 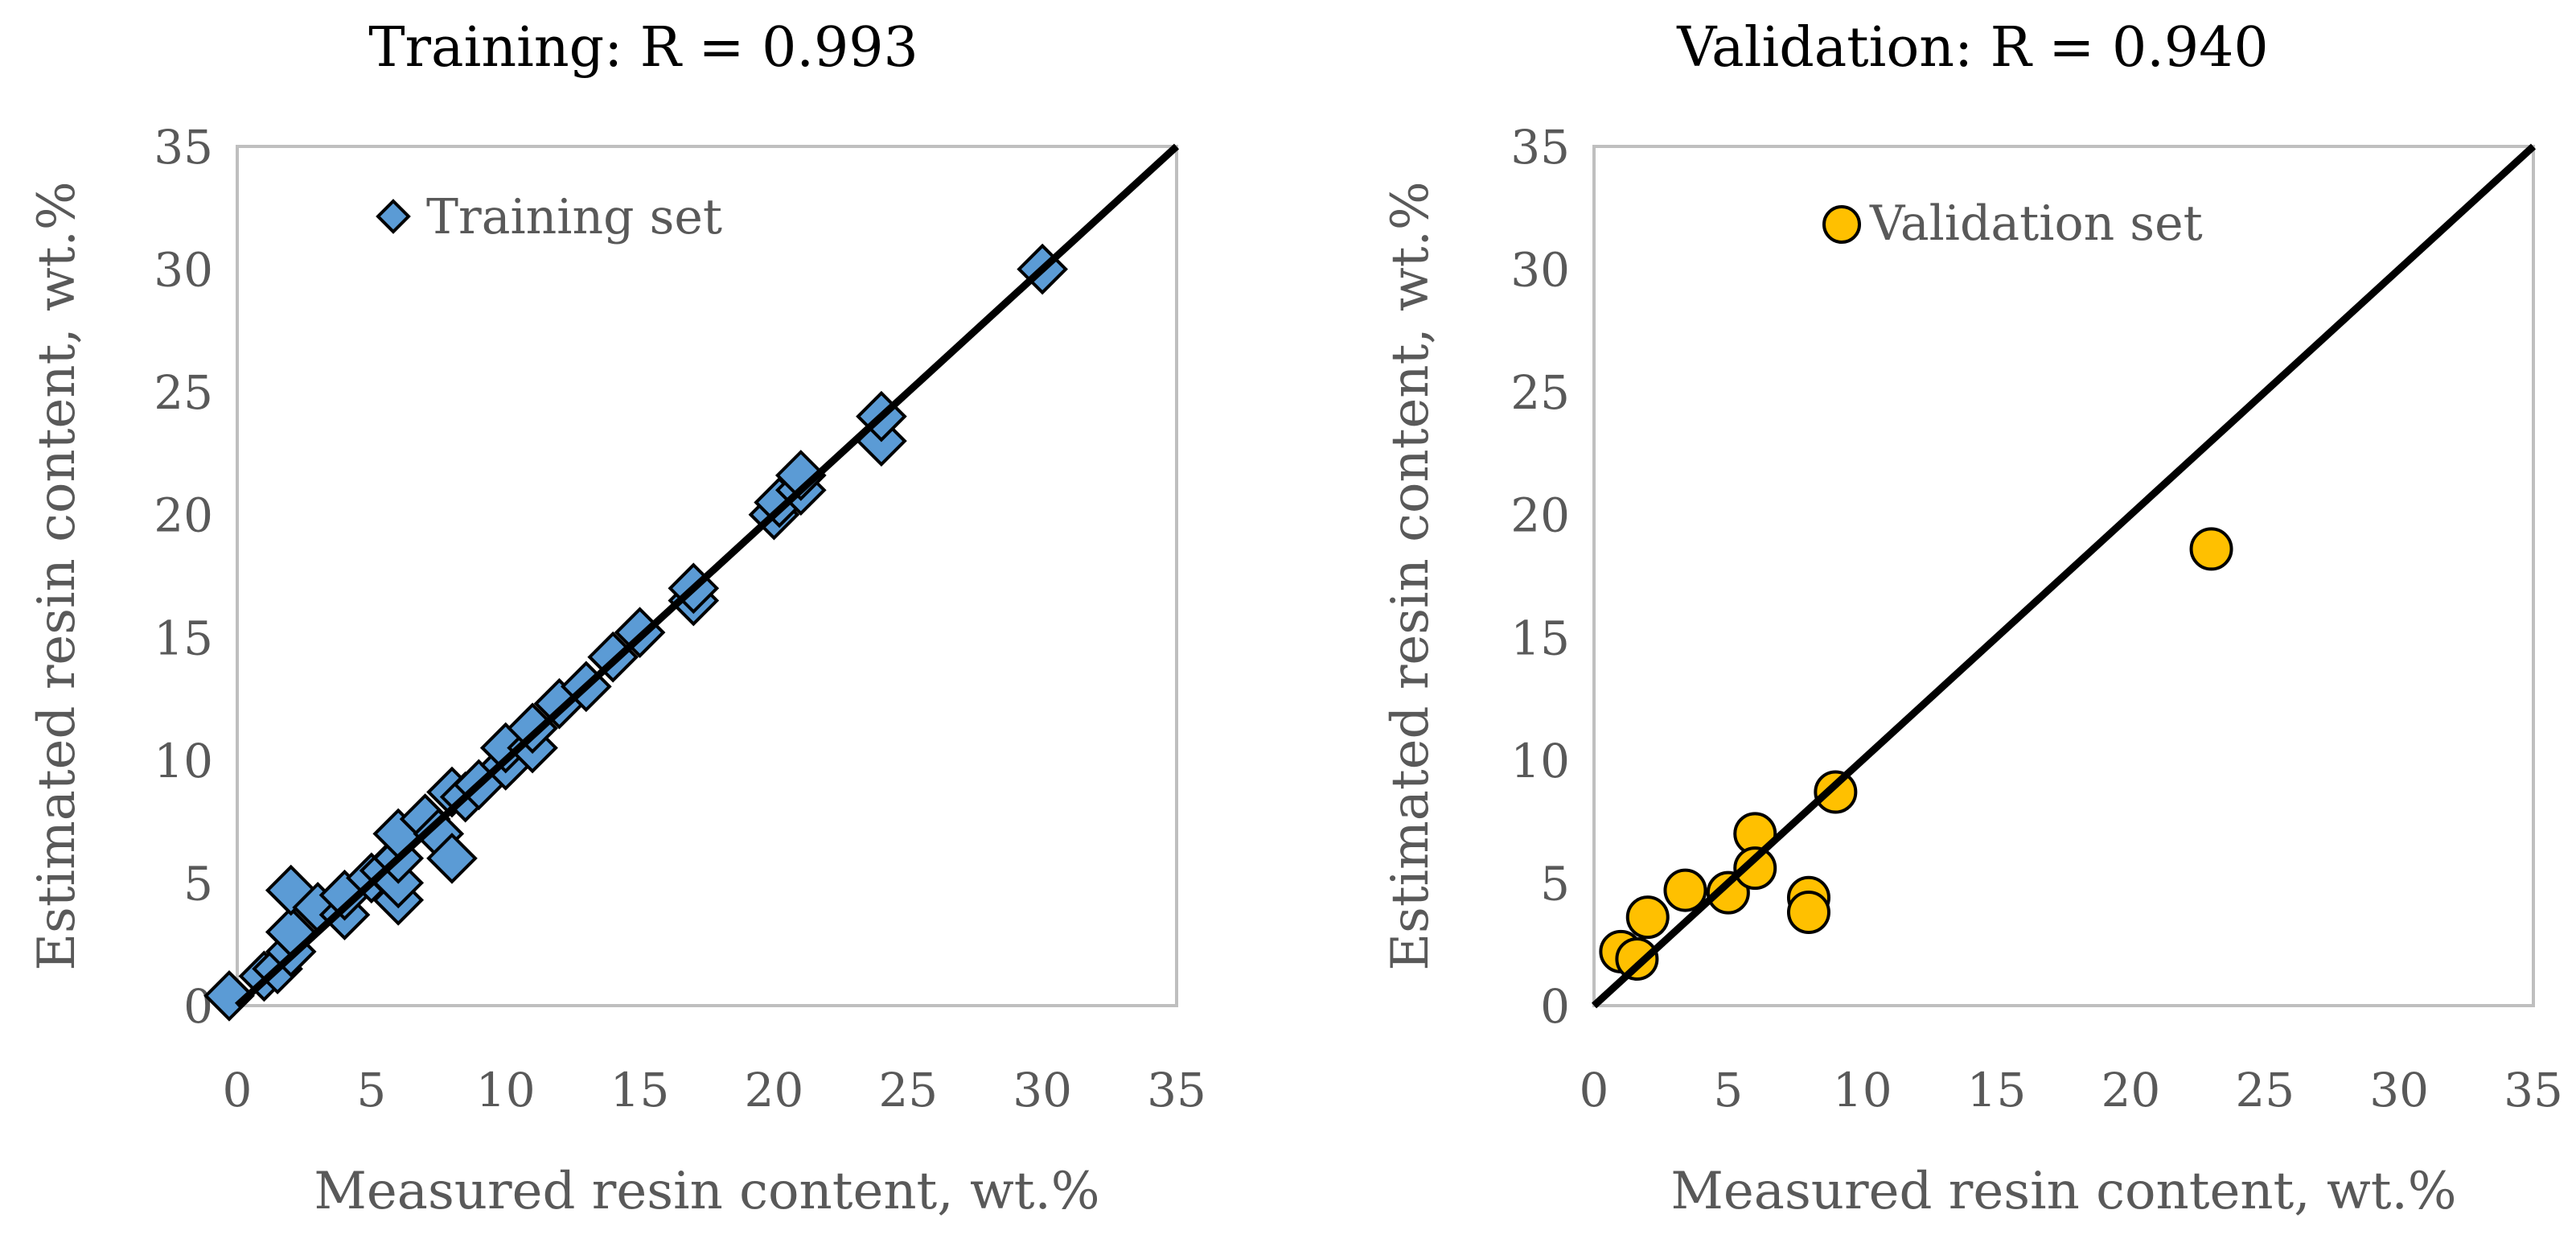 I want to click on validation-chart-title: Validation: R = 0.940, so click(x=1972, y=48).